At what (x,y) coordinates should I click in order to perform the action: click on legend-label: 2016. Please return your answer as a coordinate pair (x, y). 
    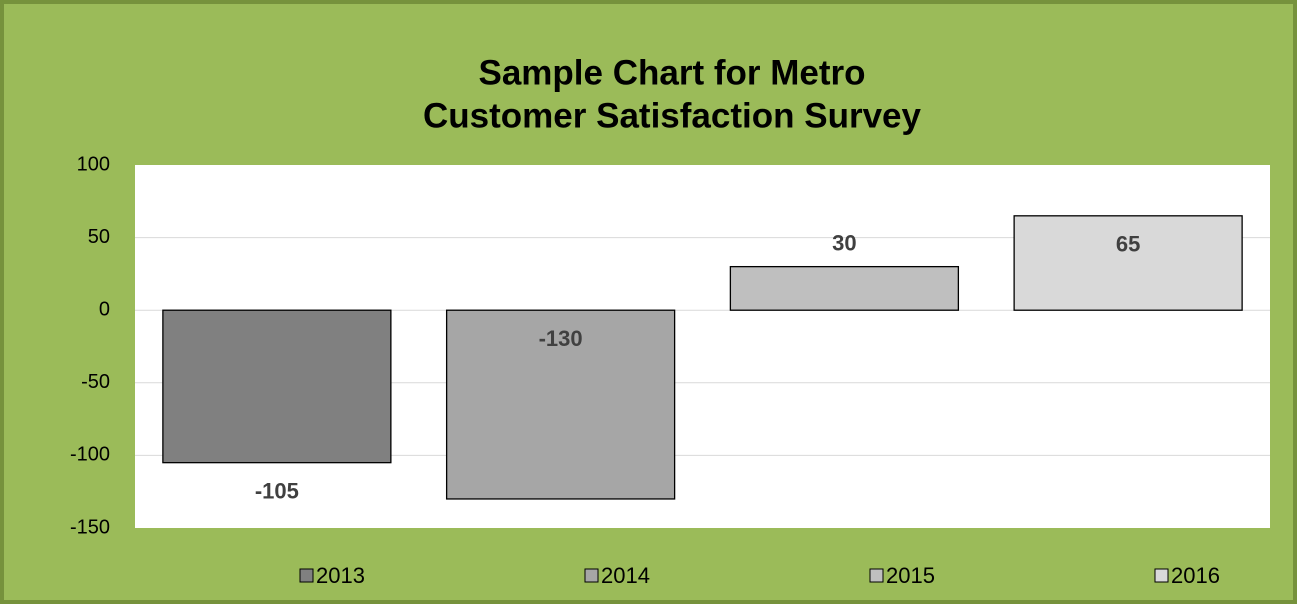
    Looking at the image, I should click on (1195, 575).